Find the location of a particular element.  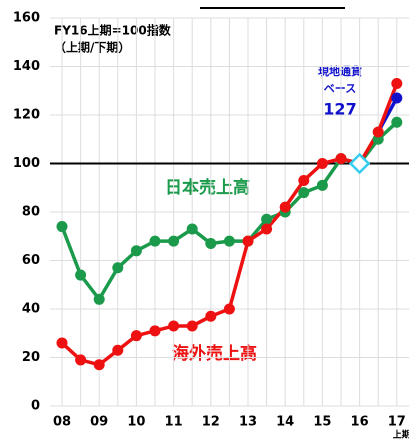

x-tick-label: 10 is located at coordinates (136, 422).